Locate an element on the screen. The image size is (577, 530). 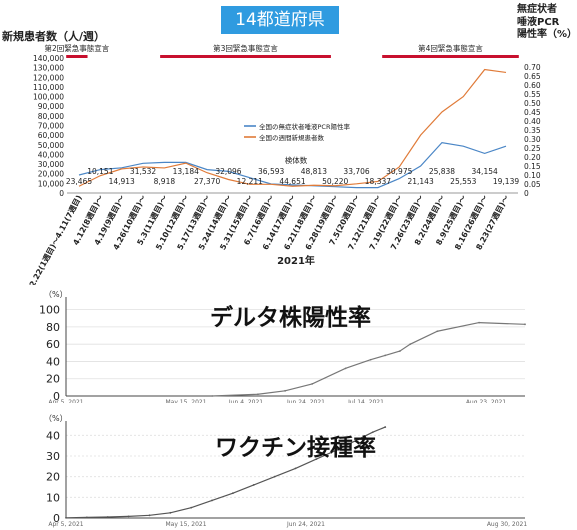
test-count-label: 27,370 is located at coordinates (207, 181).